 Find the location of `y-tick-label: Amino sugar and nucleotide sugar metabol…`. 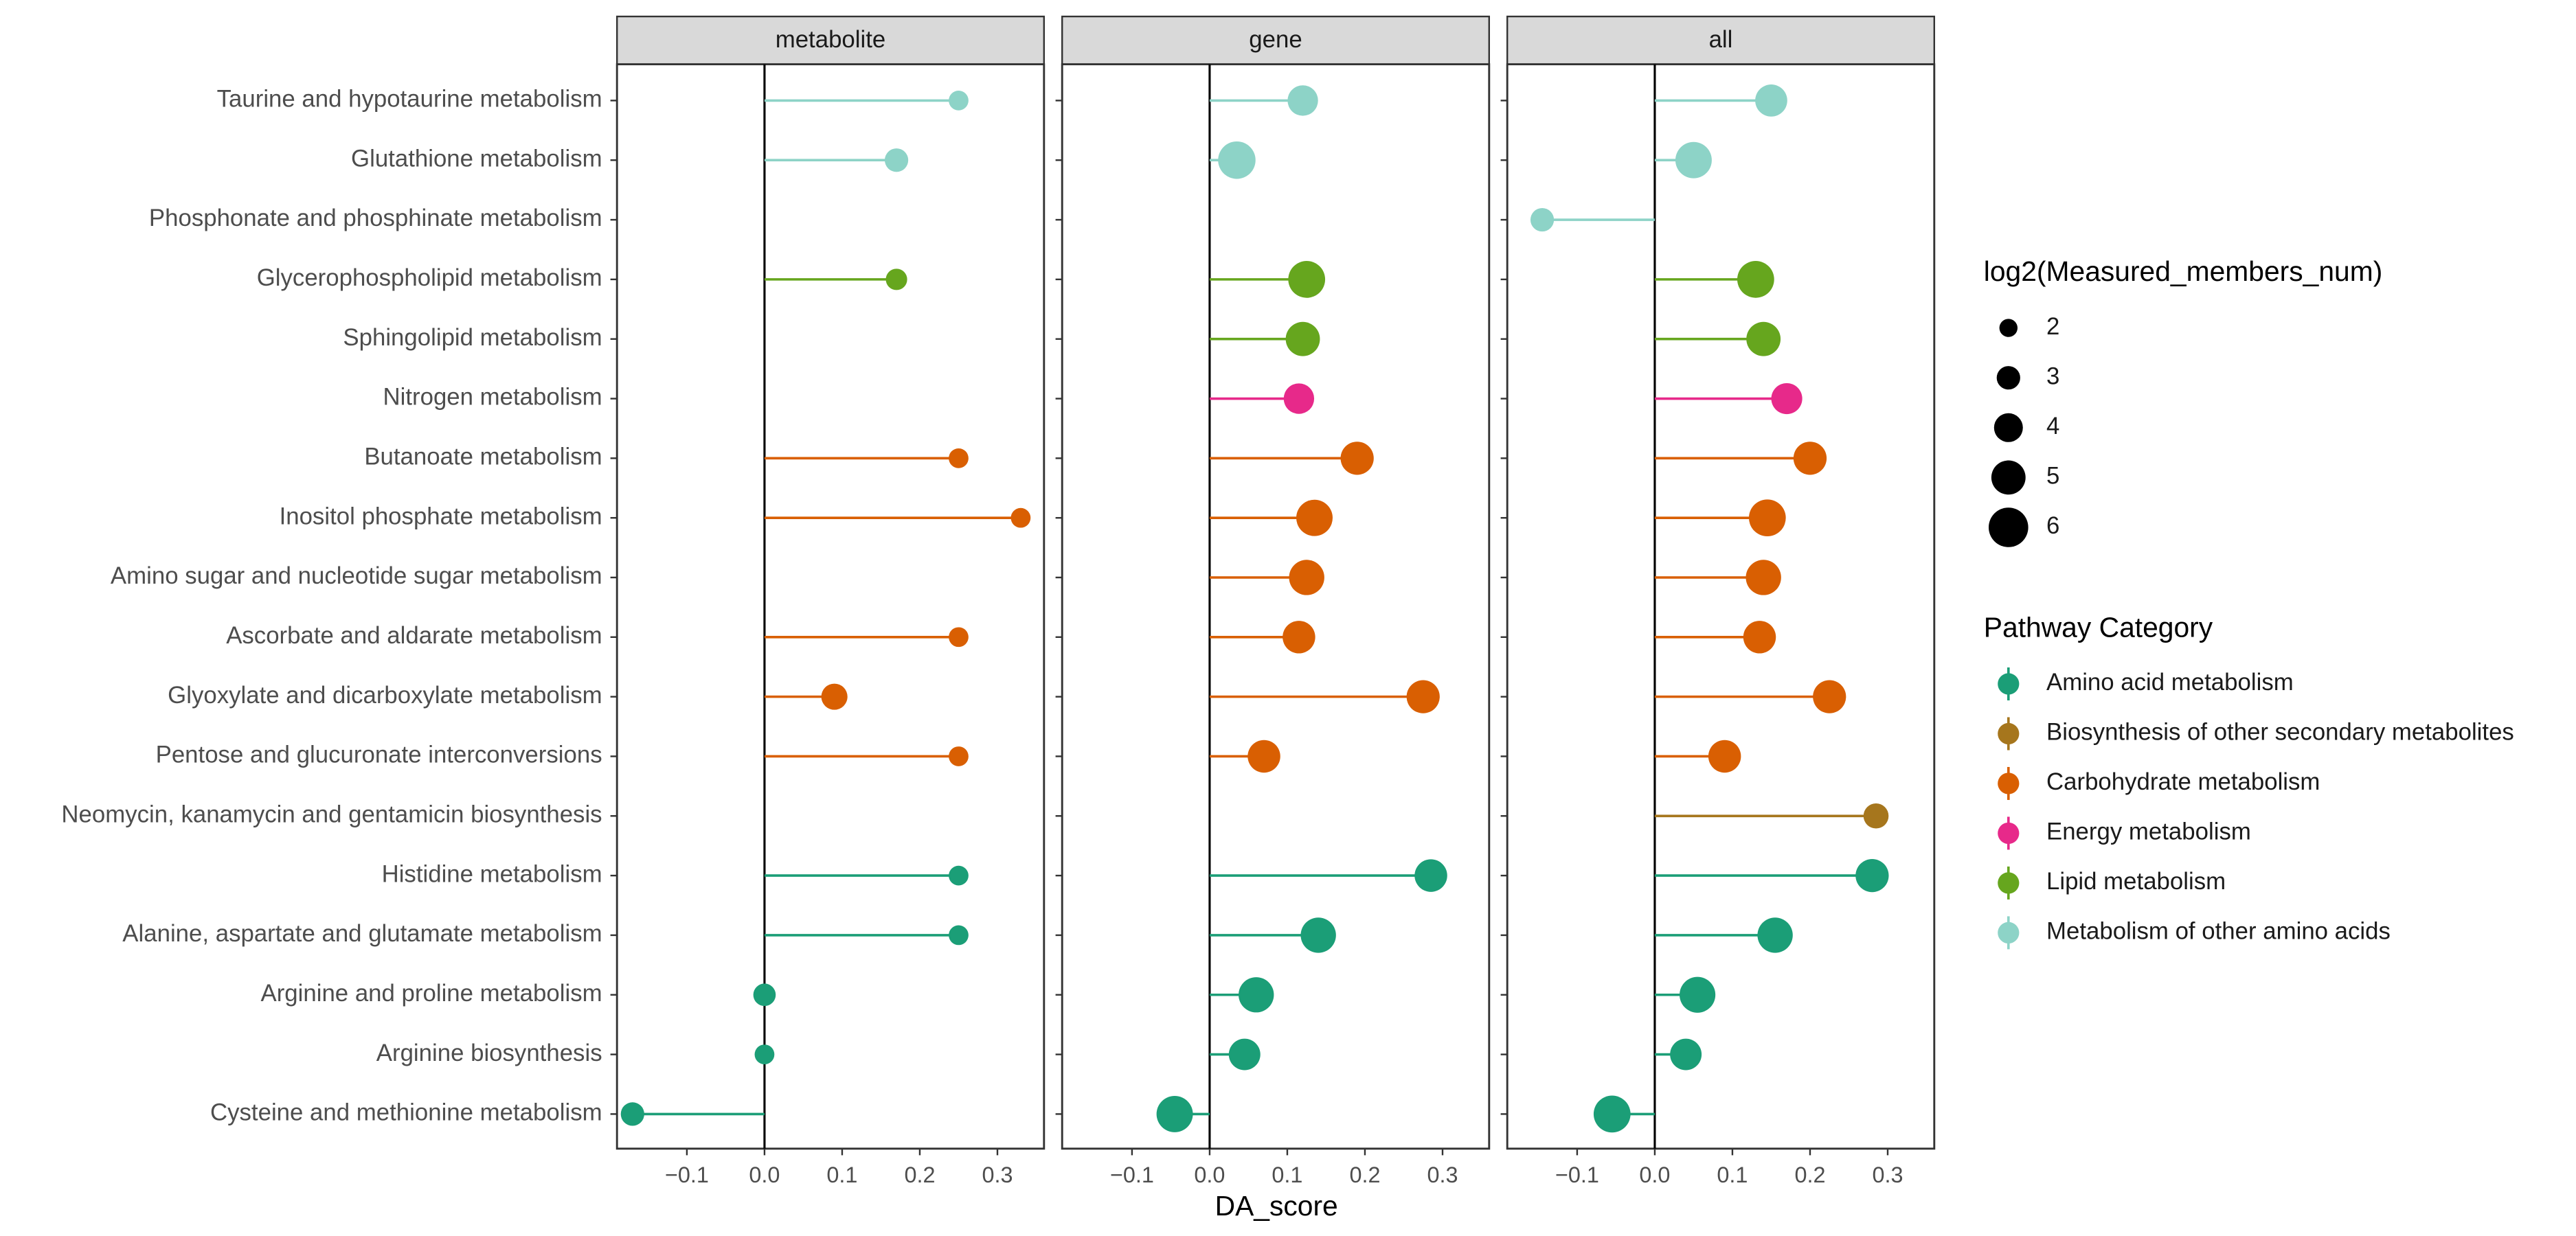

y-tick-label: Amino sugar and nucleotide sugar metabol… is located at coordinates (356, 575).